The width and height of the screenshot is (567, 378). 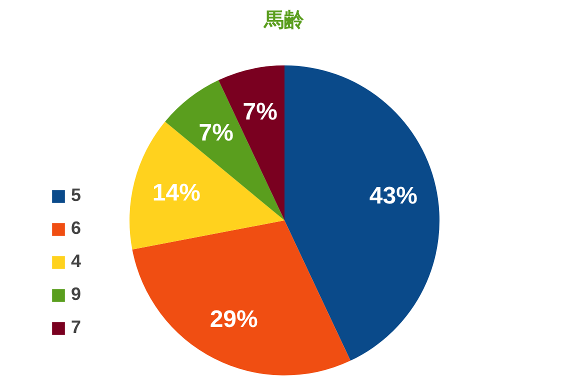 What do you see at coordinates (234, 319) in the screenshot?
I see `data-label: 29%` at bounding box center [234, 319].